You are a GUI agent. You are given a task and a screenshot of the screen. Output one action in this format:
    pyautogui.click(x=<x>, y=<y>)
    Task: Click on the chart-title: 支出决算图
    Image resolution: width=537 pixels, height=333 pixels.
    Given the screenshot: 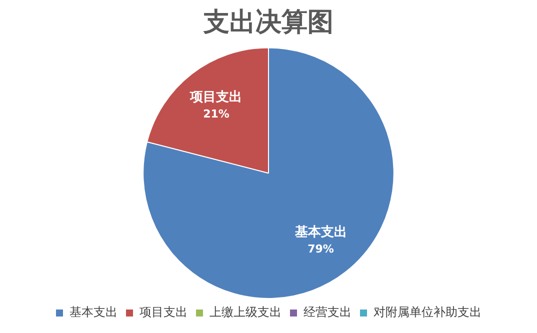 What is the action you would take?
    pyautogui.click(x=268, y=22)
    